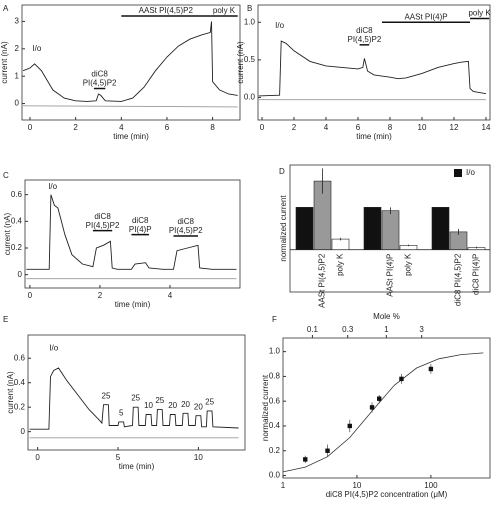 This screenshot has width=497, height=505. What do you see at coordinates (431, 485) in the screenshot?
I see `x-tick-label: 100` at bounding box center [431, 485].